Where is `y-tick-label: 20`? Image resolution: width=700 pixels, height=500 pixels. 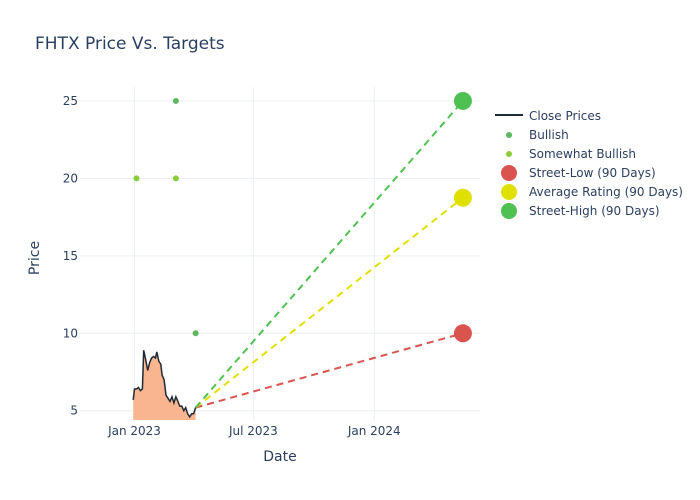 y-tick-label: 20 is located at coordinates (70, 178).